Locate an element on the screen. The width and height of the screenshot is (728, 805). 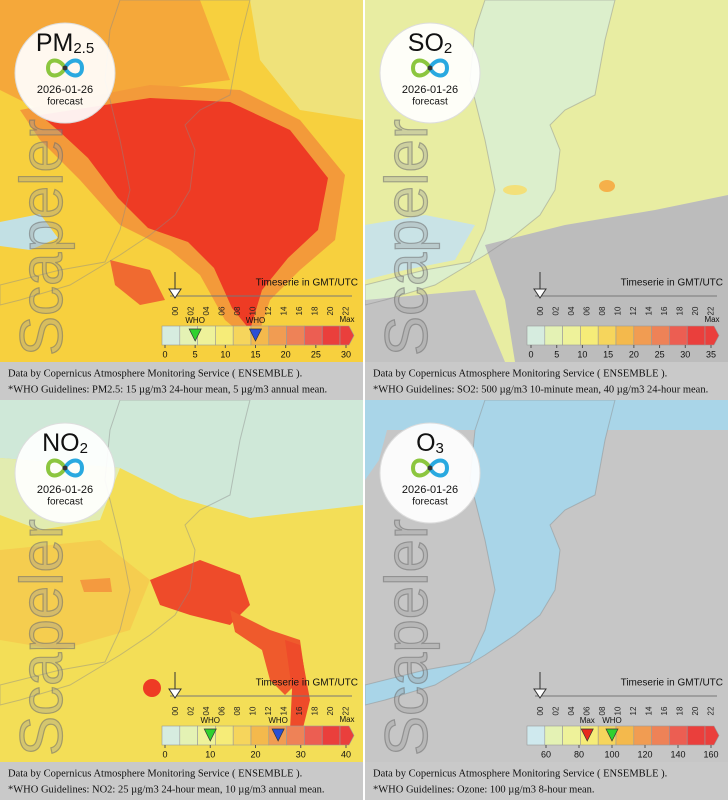
hour-label: 14 is located at coordinates (284, 710).